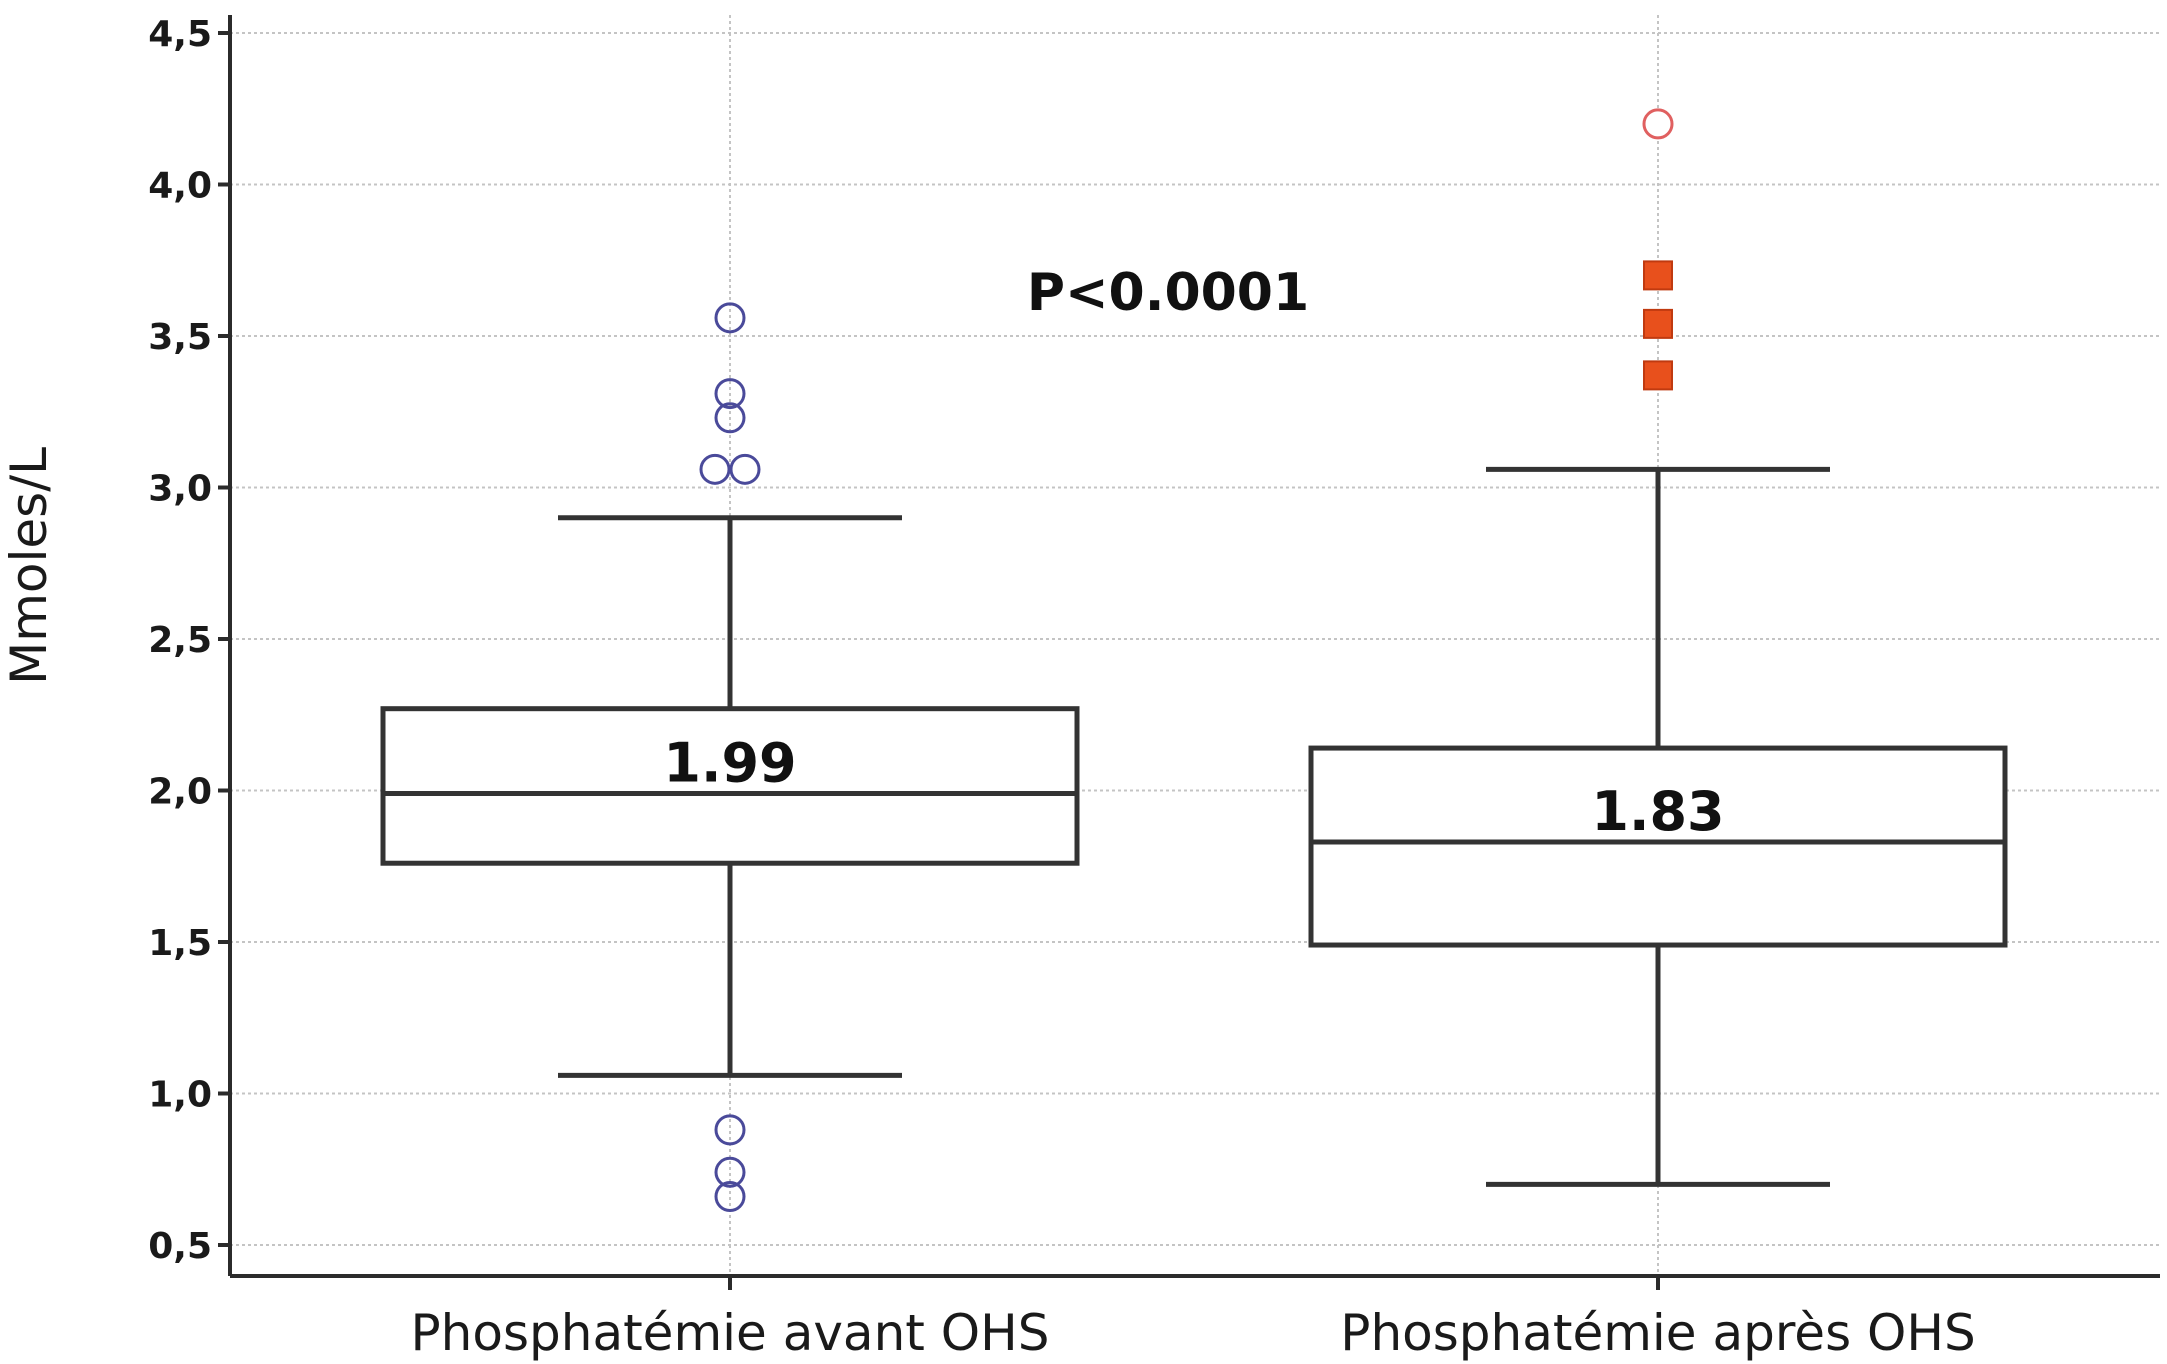 This screenshot has width=2167, height=1364. What do you see at coordinates (180, 1246) in the screenshot?
I see `y-tick-label: 0,5` at bounding box center [180, 1246].